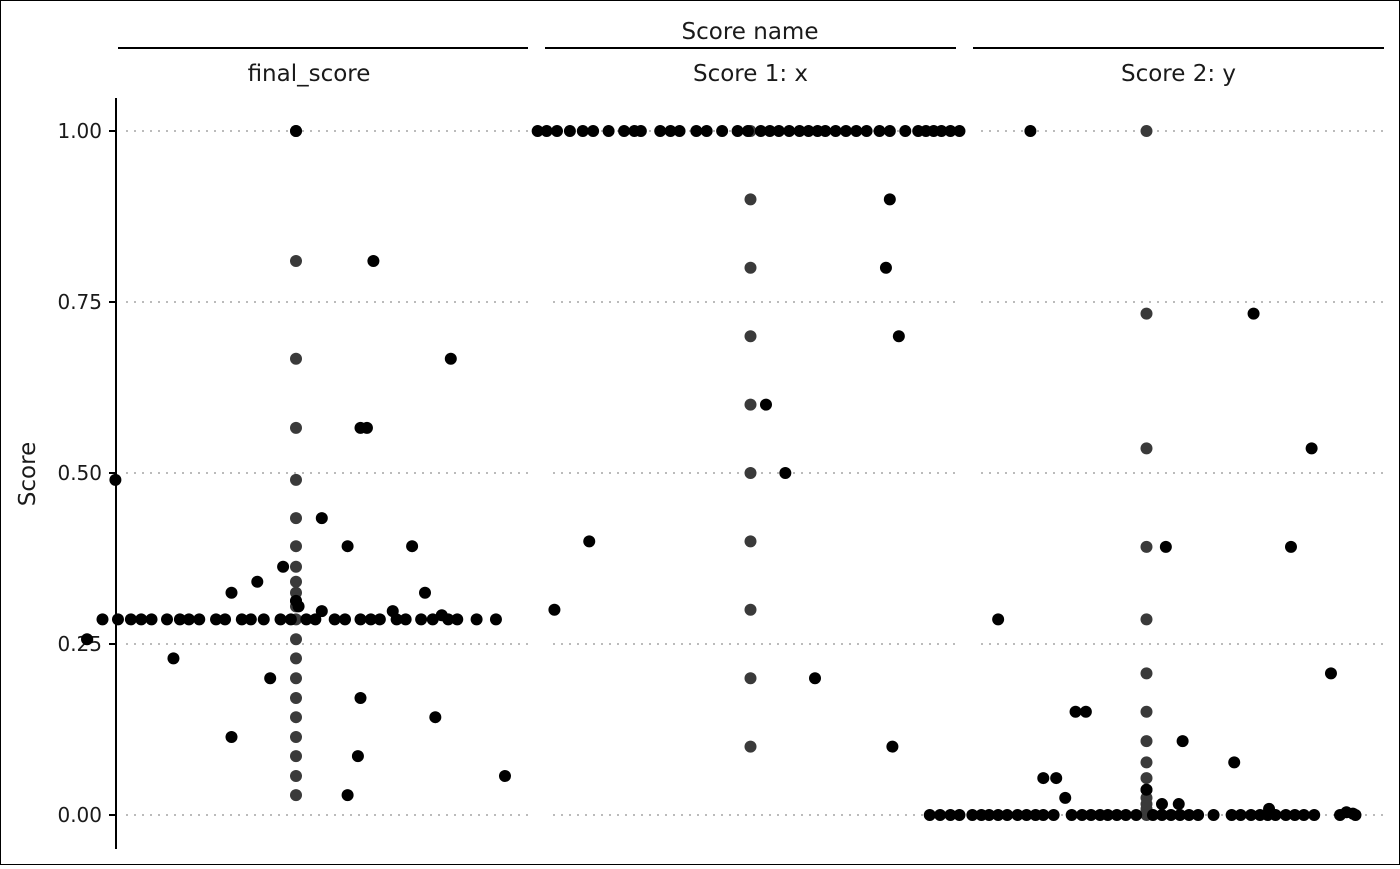  I want to click on facet-label-2: Score 1: x, so click(750, 74).